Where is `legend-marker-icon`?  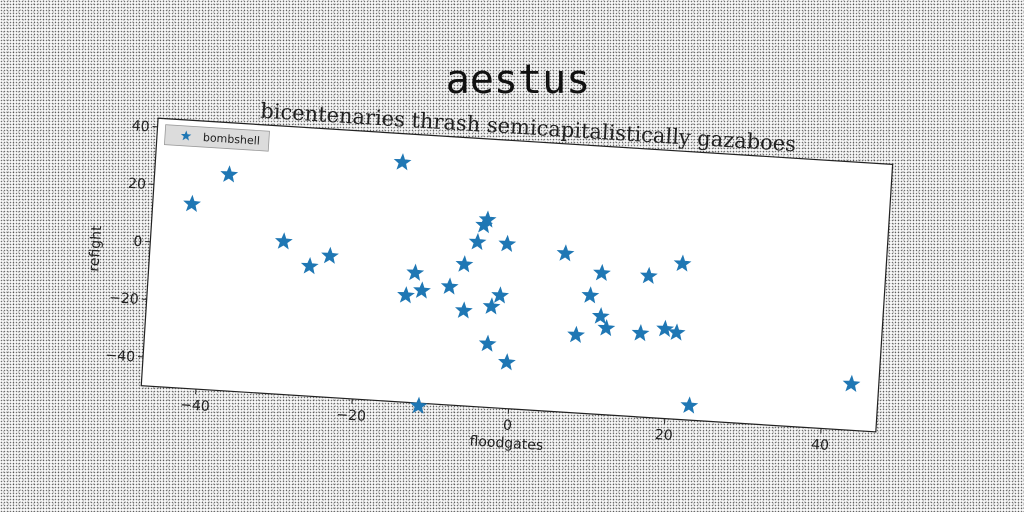 legend-marker-icon is located at coordinates (186, 135).